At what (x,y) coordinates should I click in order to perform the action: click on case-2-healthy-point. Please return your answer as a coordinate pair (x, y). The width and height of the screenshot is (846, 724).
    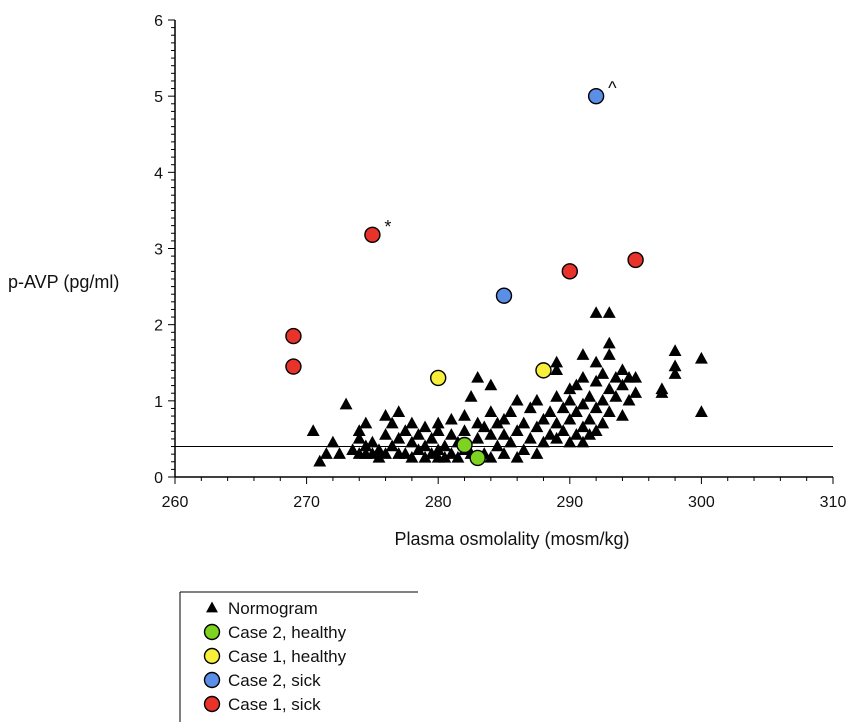
    Looking at the image, I should click on (464, 445).